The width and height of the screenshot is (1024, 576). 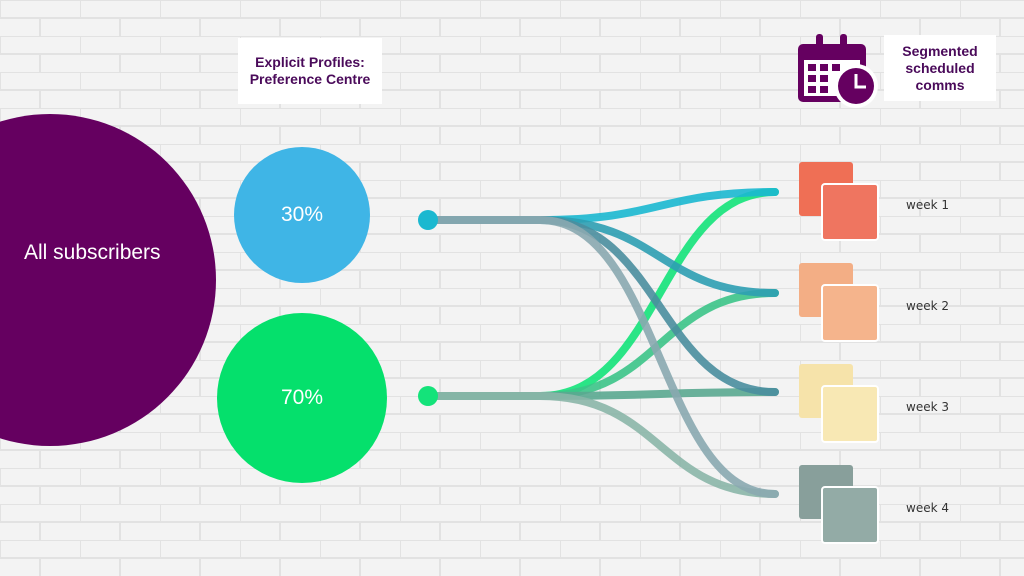 What do you see at coordinates (940, 68) in the screenshot?
I see `schedule-title: Segmented scheduled comms` at bounding box center [940, 68].